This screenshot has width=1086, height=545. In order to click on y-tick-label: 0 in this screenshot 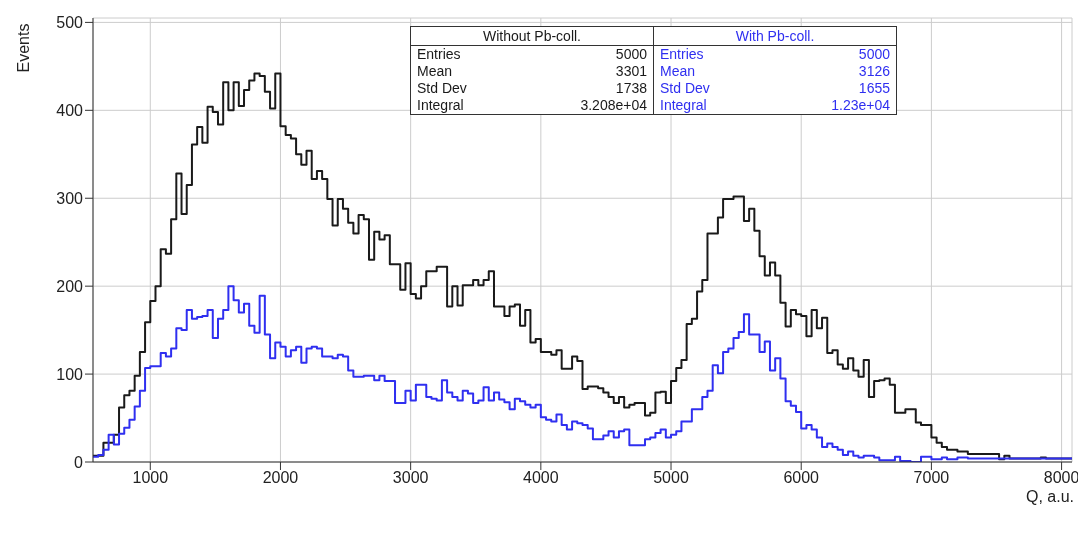, I will do `click(79, 462)`.